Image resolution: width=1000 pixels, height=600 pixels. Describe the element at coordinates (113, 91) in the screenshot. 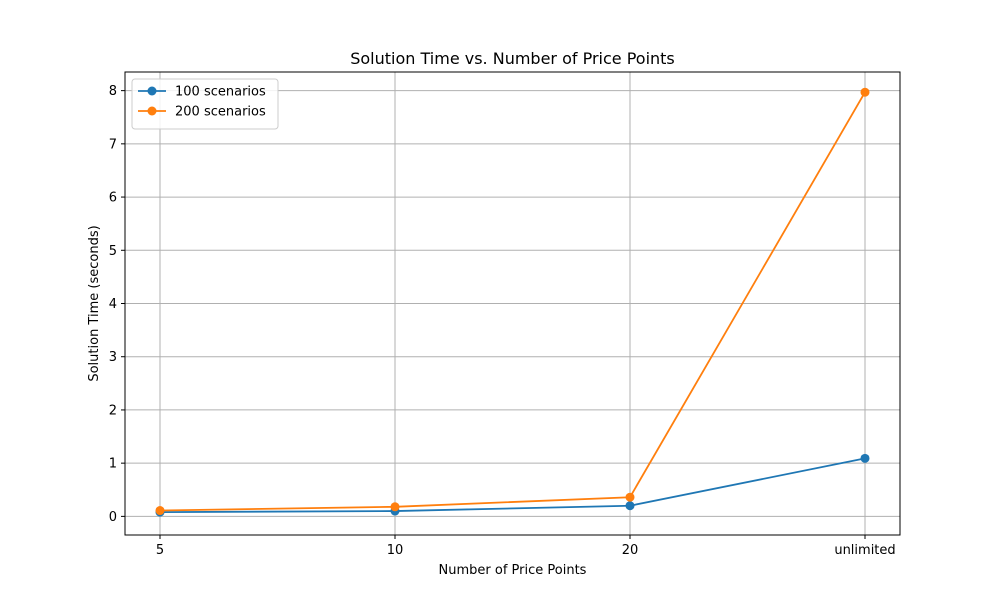

I see `y-tick-label: 8` at that location.